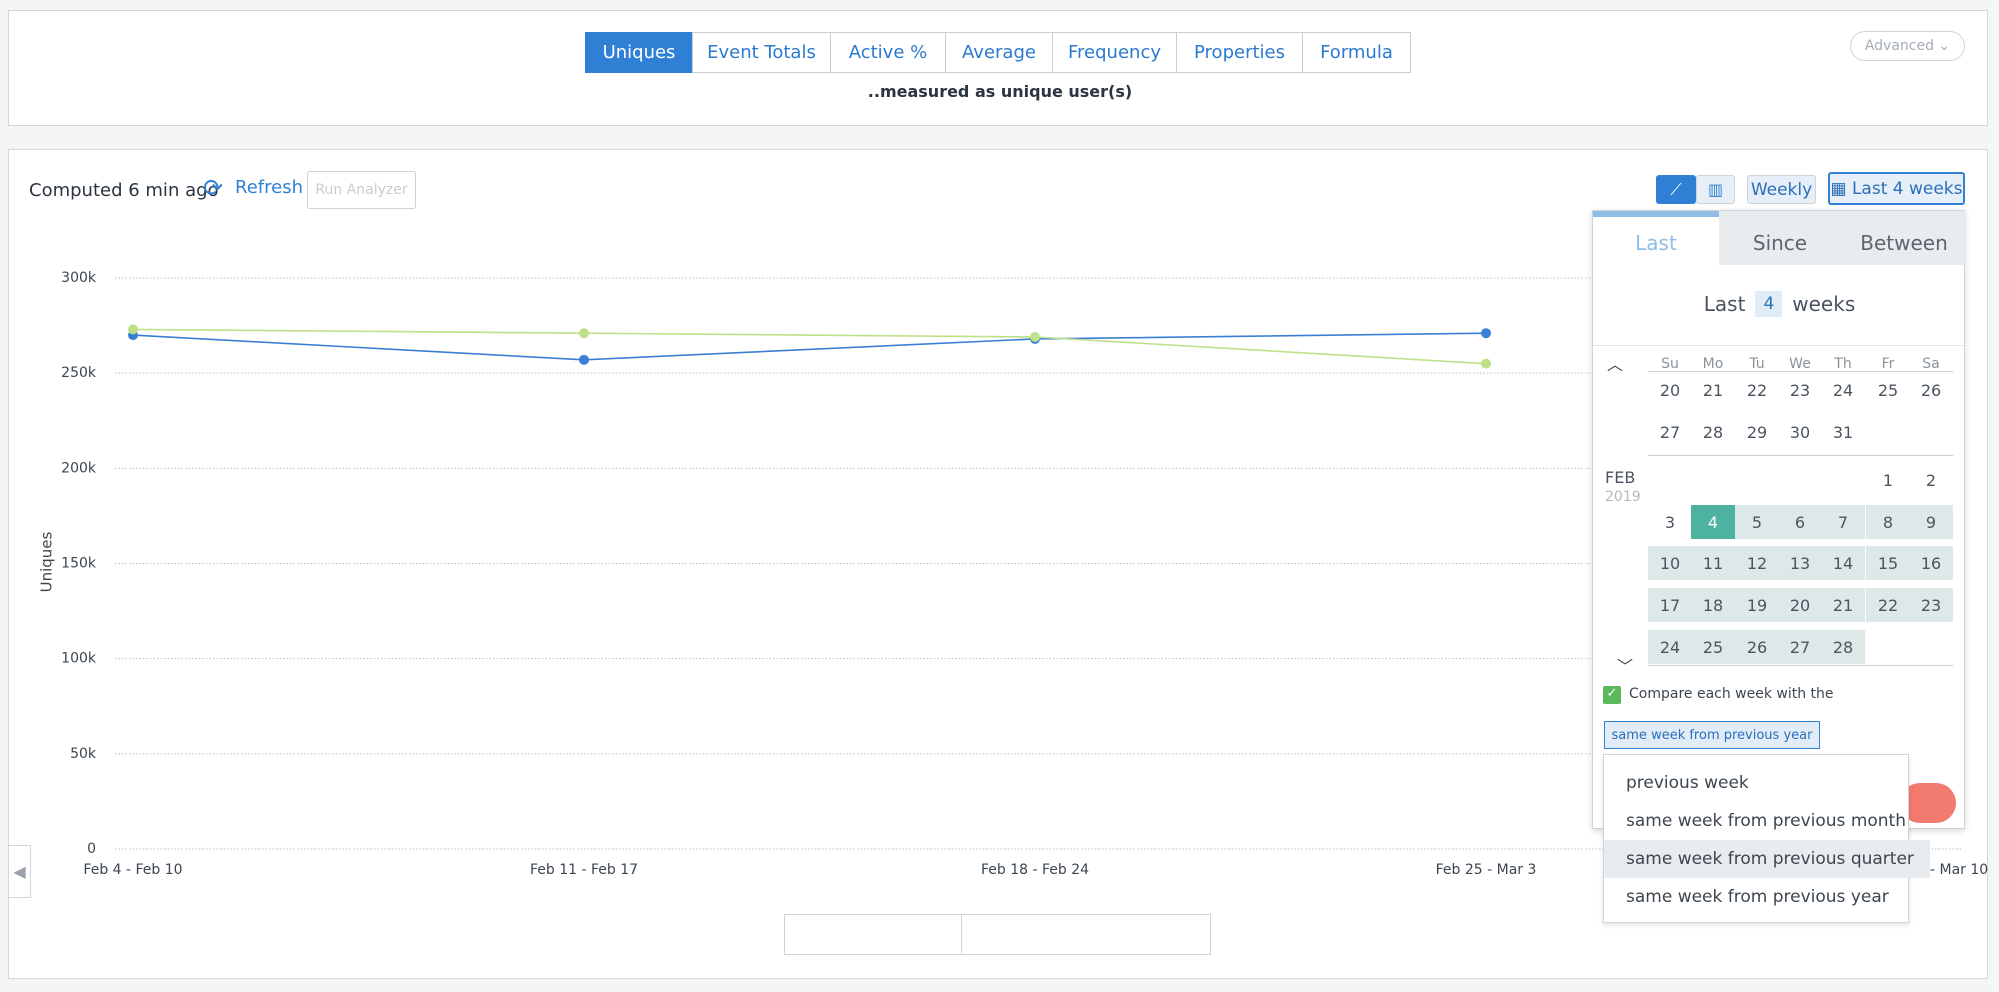  I want to click on calendar-down: ﹀, so click(1625, 666).